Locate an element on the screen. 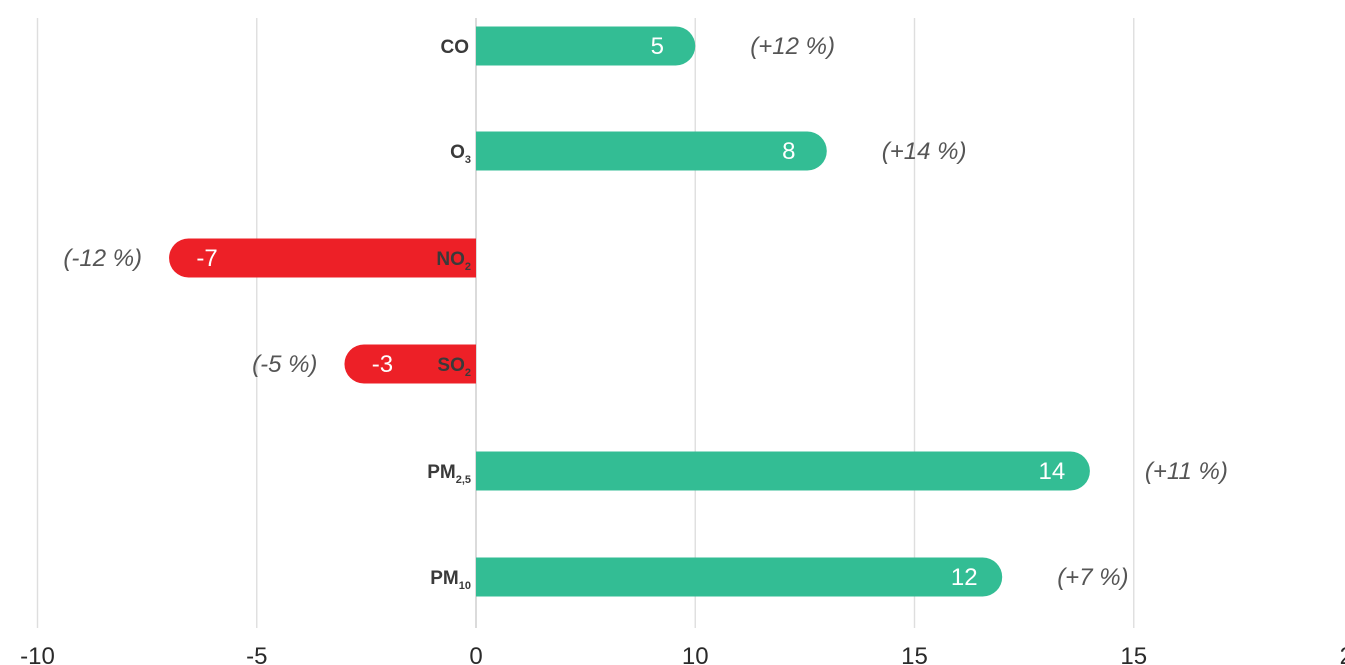 Image resolution: width=1345 pixels, height=665 pixels. x-tick-label: -5 is located at coordinates (256, 654).